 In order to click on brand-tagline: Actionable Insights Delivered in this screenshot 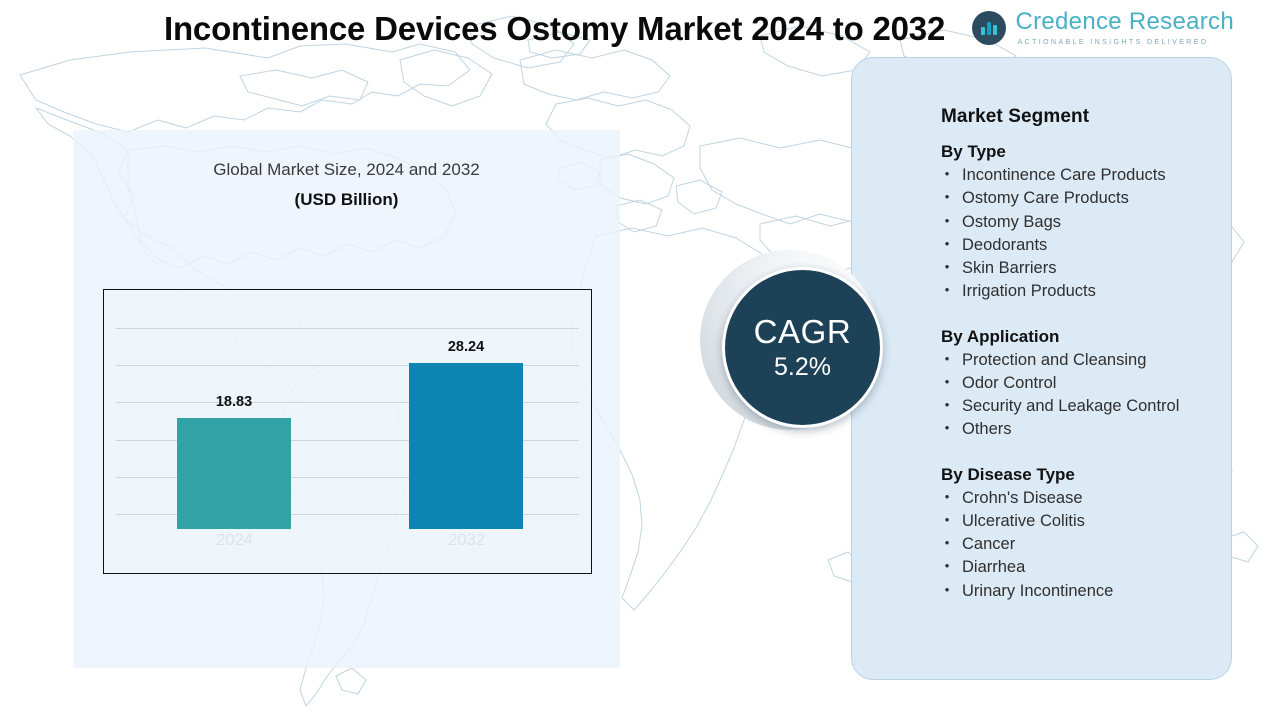, I will do `click(1113, 41)`.